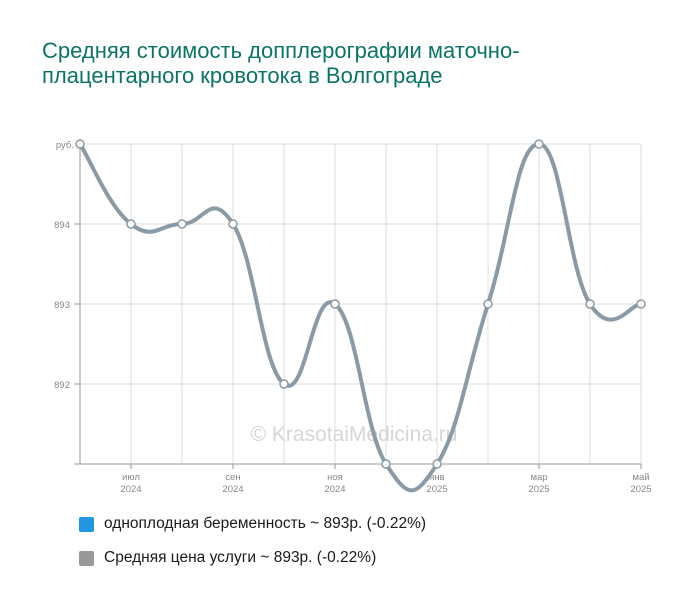 This screenshot has height=607, width=700. Describe the element at coordinates (62, 225) in the screenshot. I see `y-tick-label: 894` at that location.